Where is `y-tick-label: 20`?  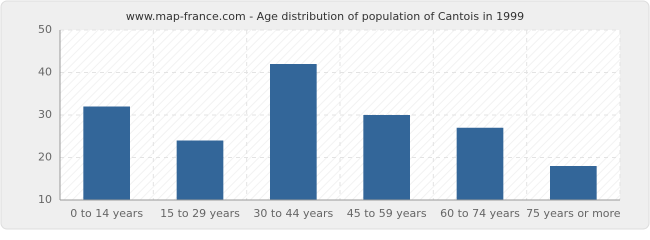 y-tick-label: 20 is located at coordinates (45, 157).